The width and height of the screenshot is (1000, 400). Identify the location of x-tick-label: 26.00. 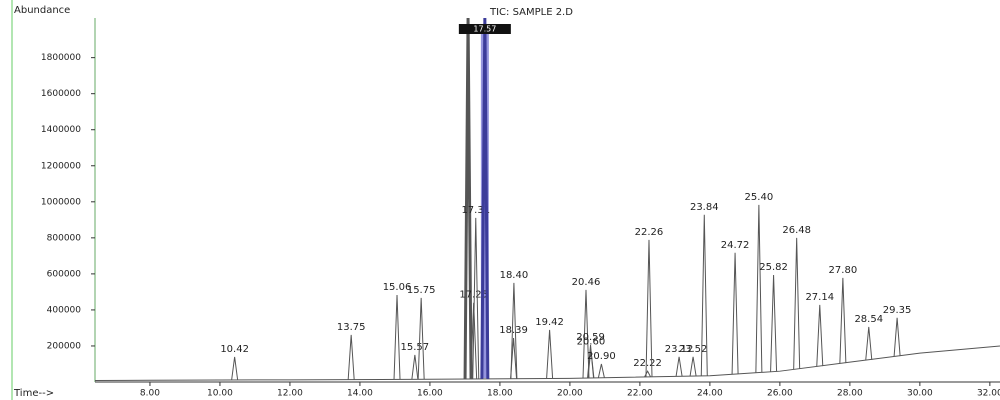
(780, 394).